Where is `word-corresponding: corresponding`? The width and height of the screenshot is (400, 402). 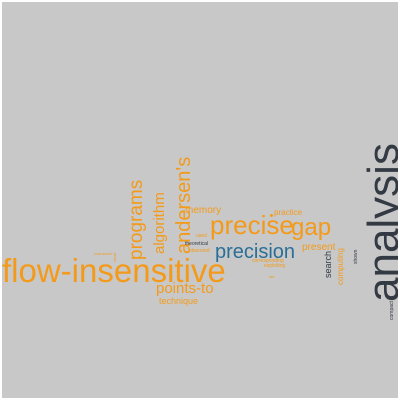
word-corresponding: corresponding is located at coordinates (268, 261).